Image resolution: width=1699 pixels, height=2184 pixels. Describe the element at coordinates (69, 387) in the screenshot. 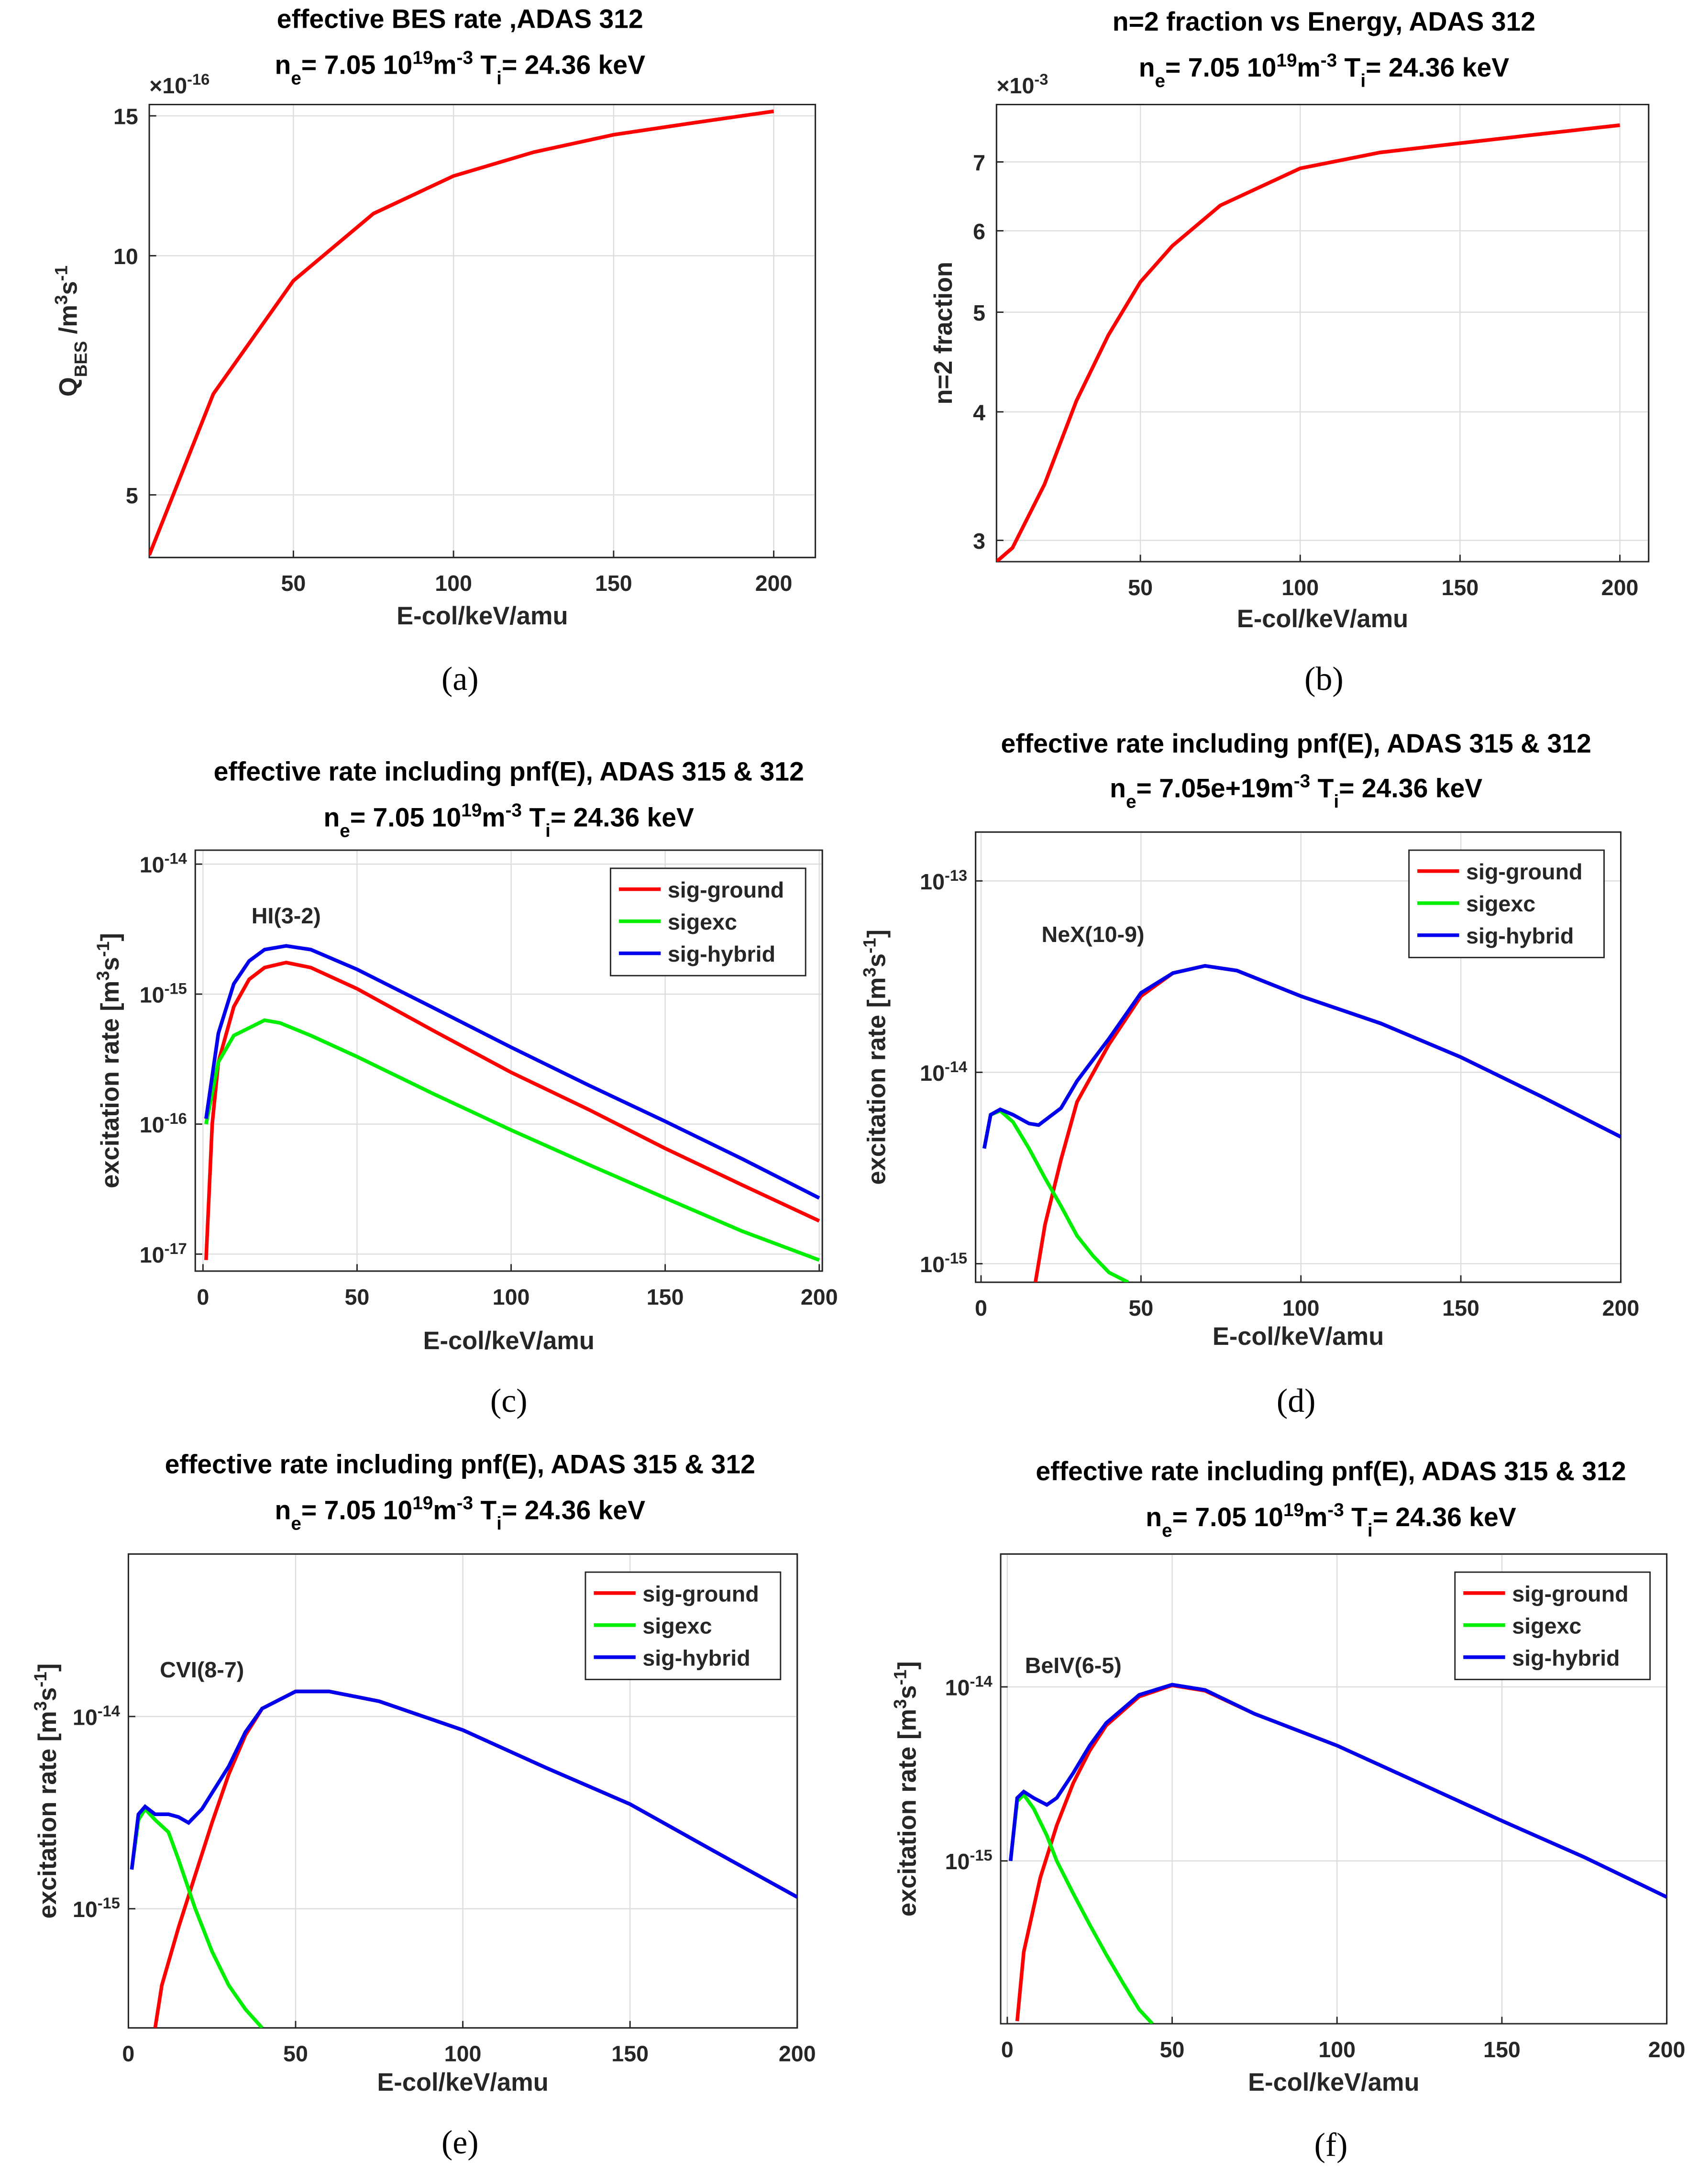

I see `text-part: Q` at that location.